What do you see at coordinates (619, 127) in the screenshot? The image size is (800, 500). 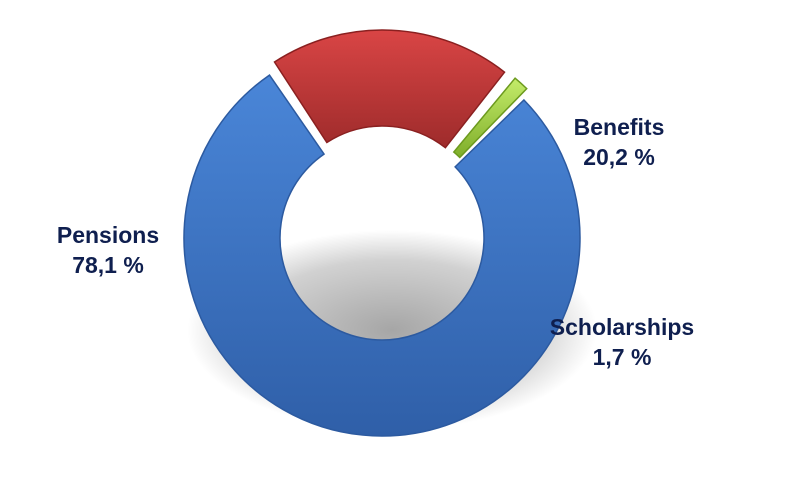 I see `slice-label-benefits: Benefits` at bounding box center [619, 127].